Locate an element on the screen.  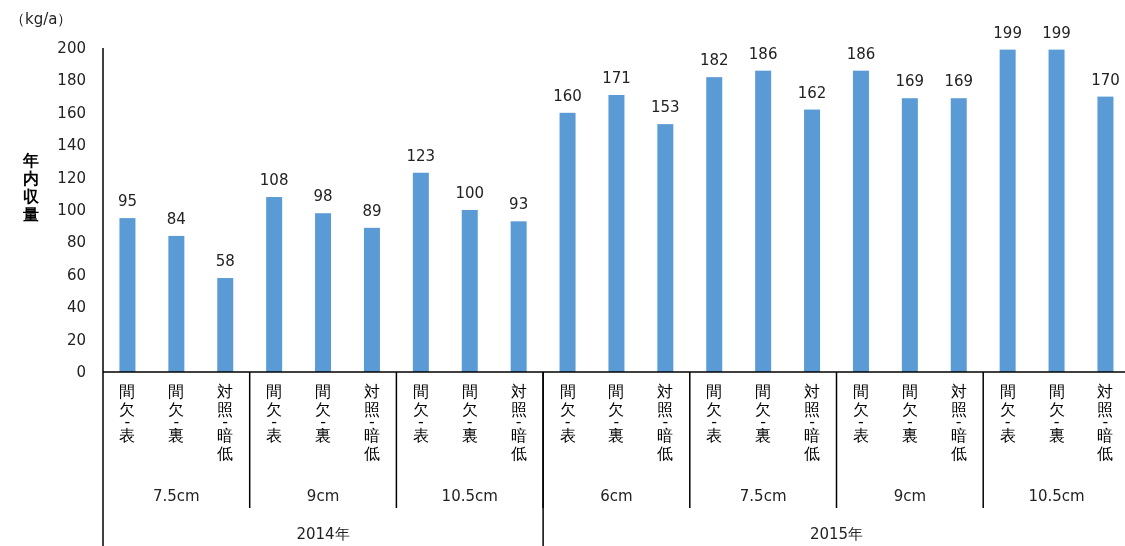
y-tick-label: 180 is located at coordinates (71, 80).